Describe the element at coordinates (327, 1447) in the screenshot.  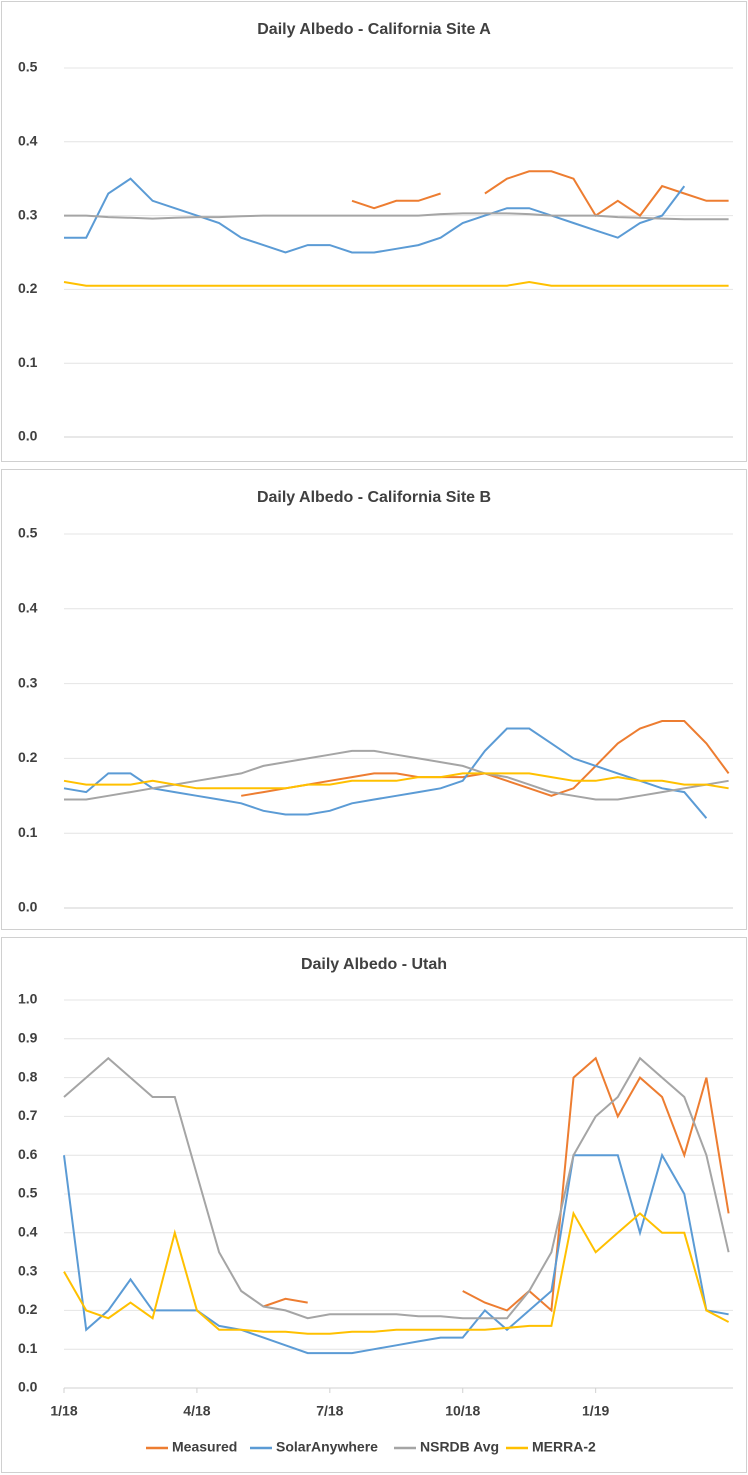
I see `legend-label: SolarAnywhere` at that location.